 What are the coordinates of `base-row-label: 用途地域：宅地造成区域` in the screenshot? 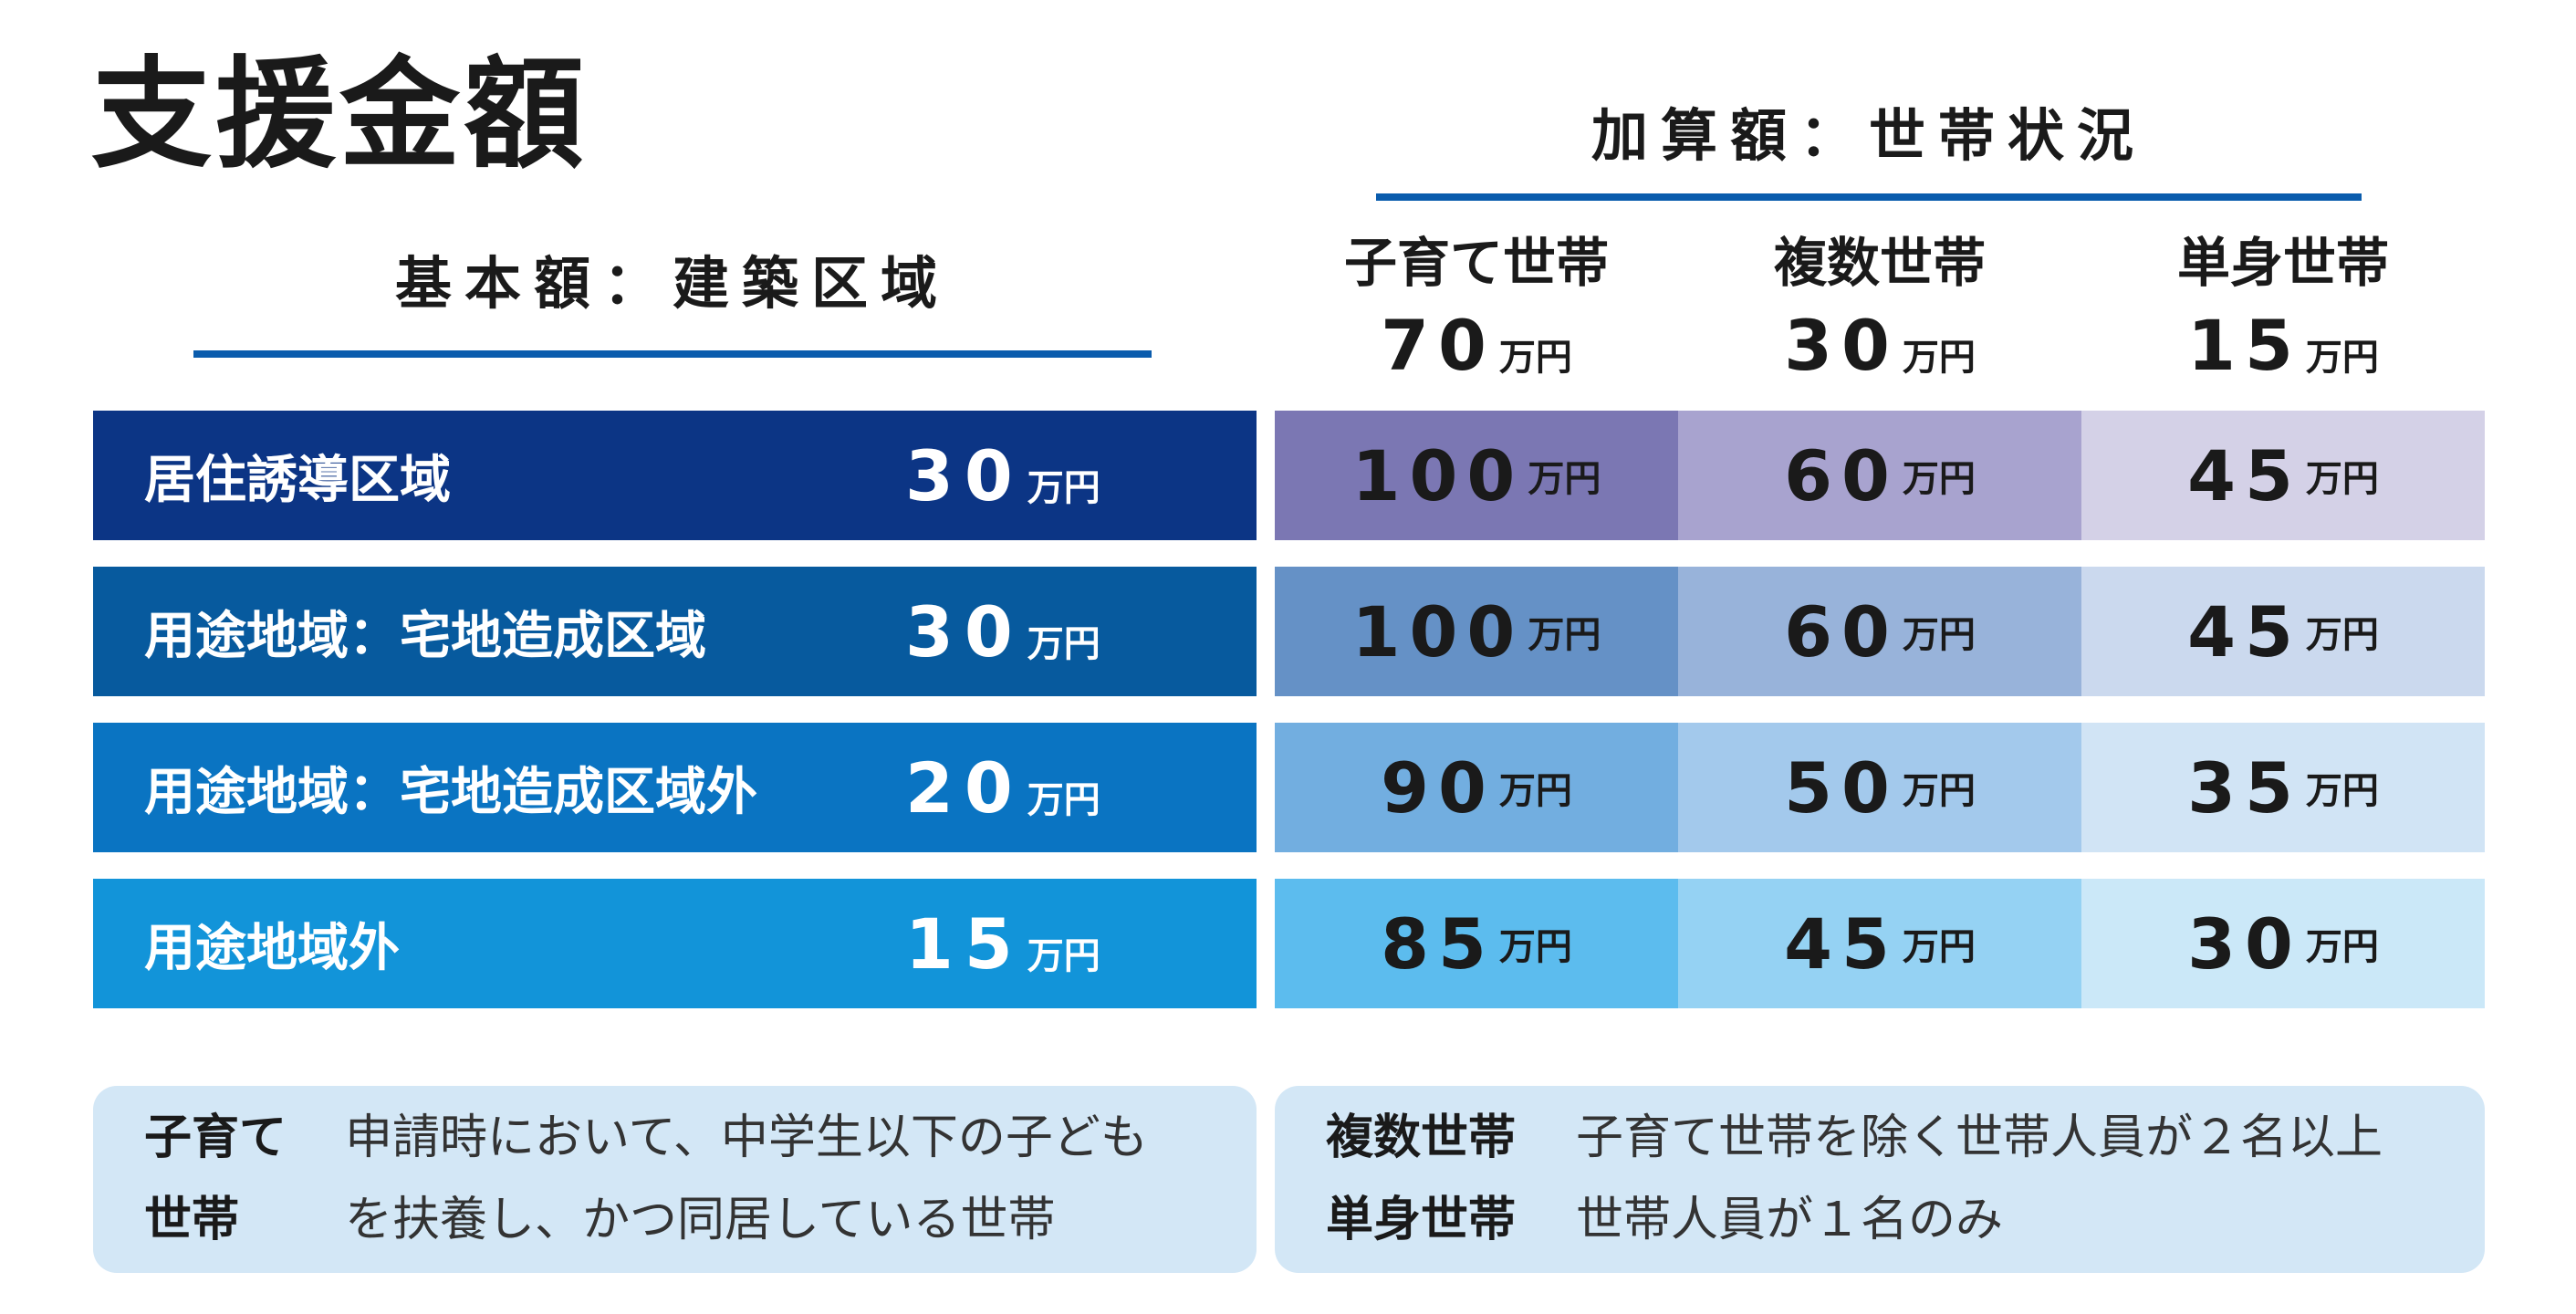 It's located at (425, 636).